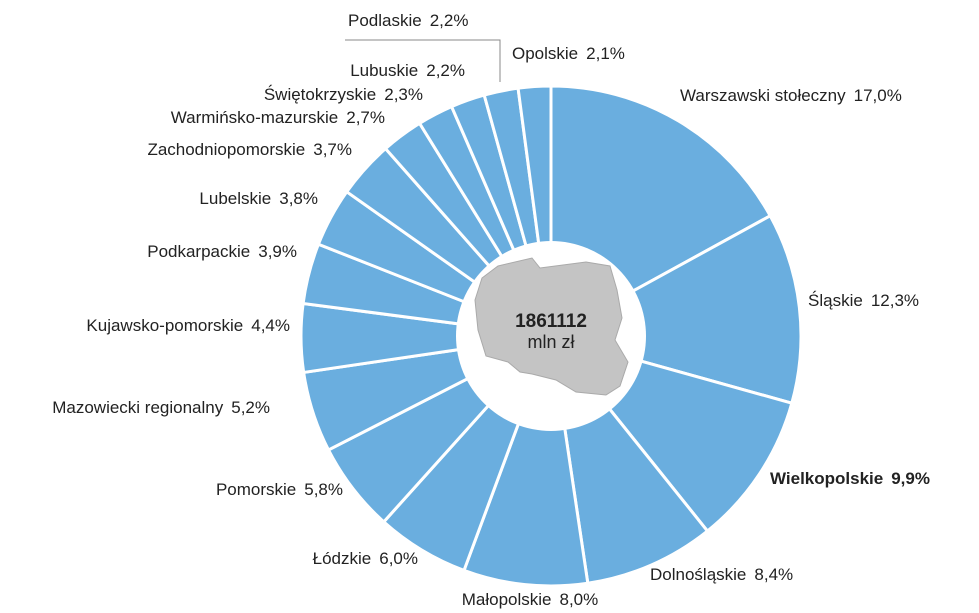  What do you see at coordinates (255, 117) in the screenshot?
I see `category-label: Warmińsko-mazurskie` at bounding box center [255, 117].